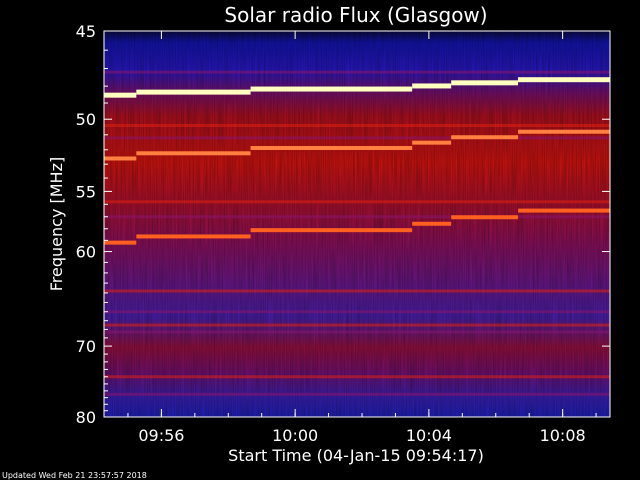  What do you see at coordinates (86, 417) in the screenshot?
I see `y-tick-label: 80` at bounding box center [86, 417].